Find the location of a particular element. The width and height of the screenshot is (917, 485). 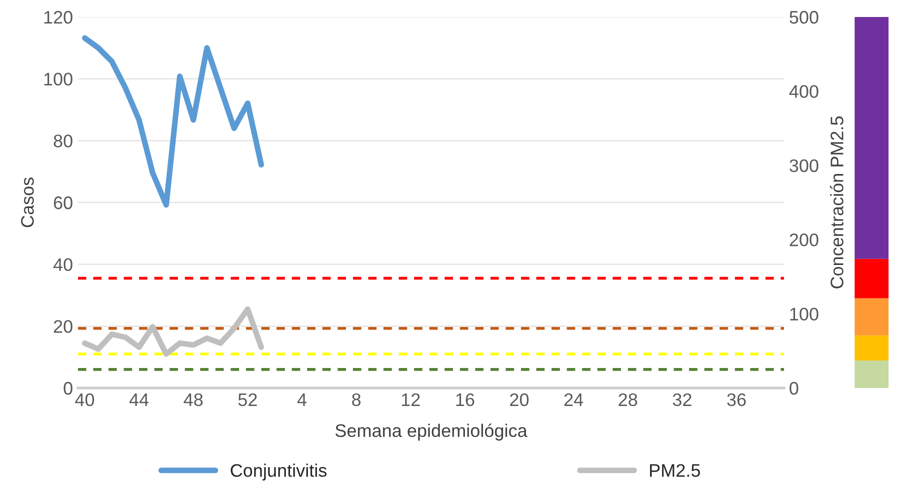

x-tick-label: 4 is located at coordinates (301, 400).